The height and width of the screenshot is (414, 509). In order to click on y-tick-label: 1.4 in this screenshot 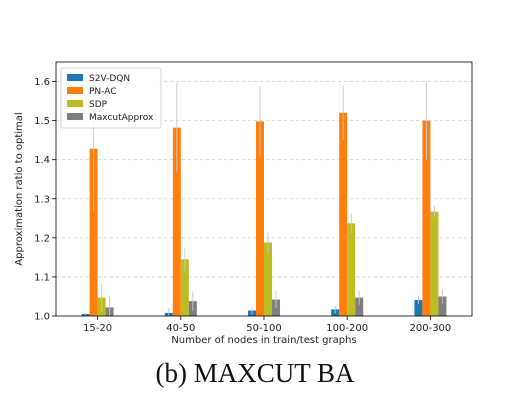, I will do `click(42, 160)`.